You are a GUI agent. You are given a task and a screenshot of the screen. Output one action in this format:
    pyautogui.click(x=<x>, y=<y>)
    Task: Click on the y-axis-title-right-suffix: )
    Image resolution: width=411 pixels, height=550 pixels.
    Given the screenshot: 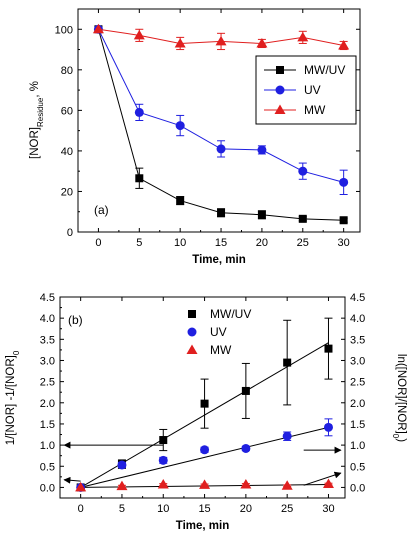 What is the action you would take?
    pyautogui.click(x=401, y=440)
    